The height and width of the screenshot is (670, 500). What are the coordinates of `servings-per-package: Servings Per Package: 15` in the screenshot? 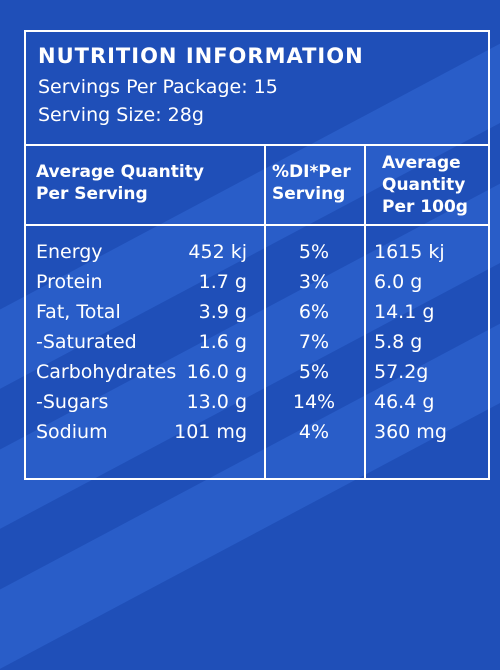 It's located at (158, 87).